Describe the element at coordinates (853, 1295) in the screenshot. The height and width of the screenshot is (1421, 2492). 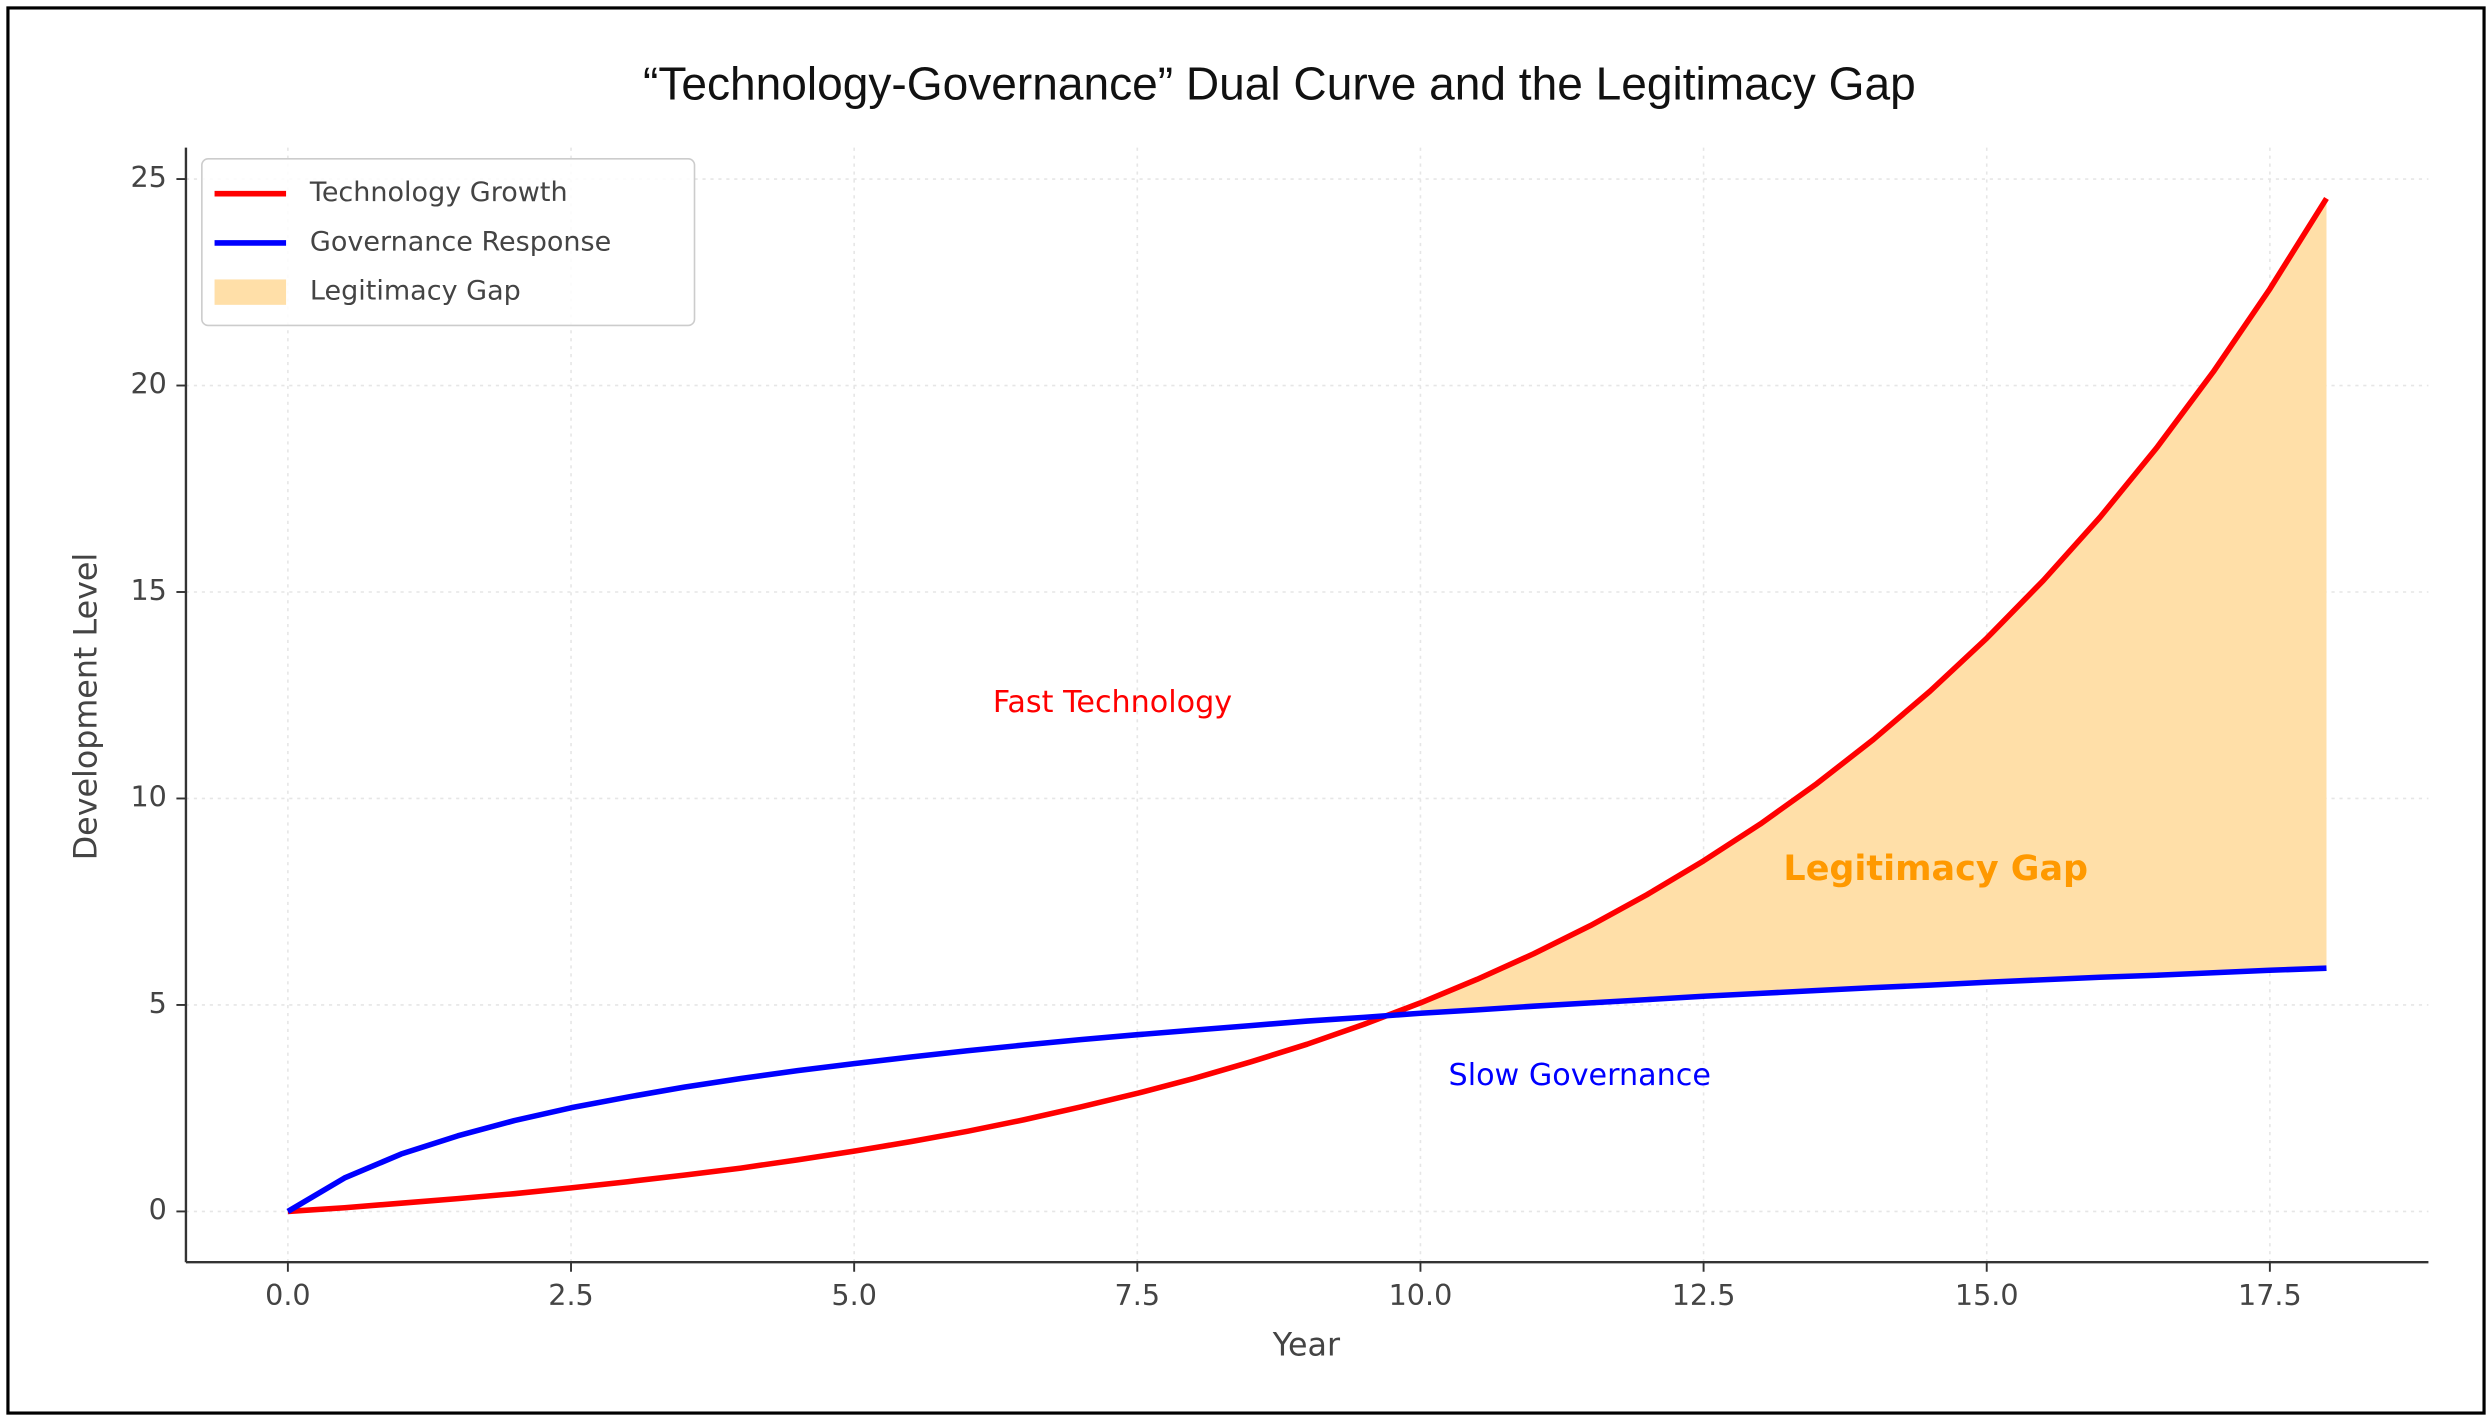
I see `x-tick-label: 5.0` at that location.